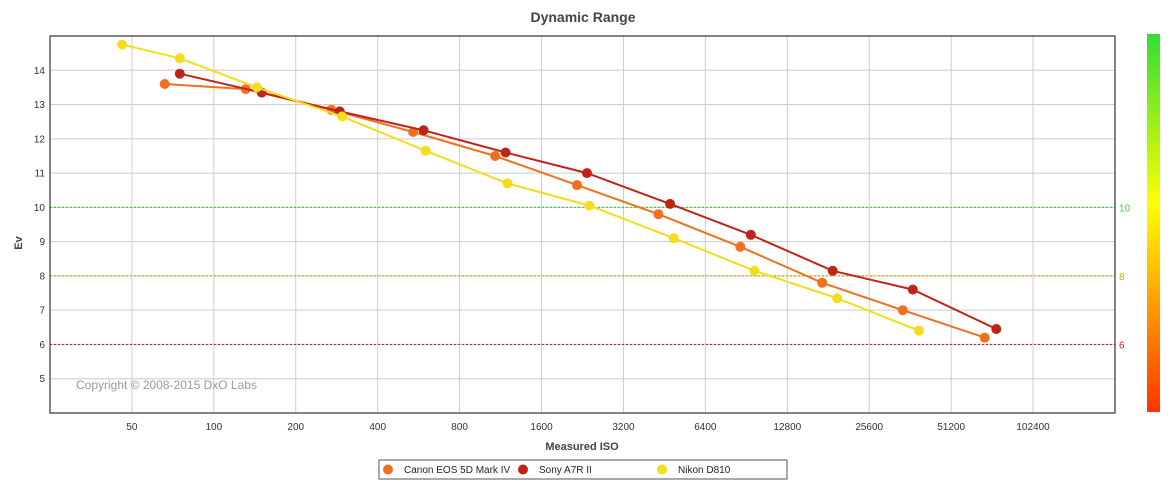  I want to click on y-tick-label: 9, so click(42, 242).